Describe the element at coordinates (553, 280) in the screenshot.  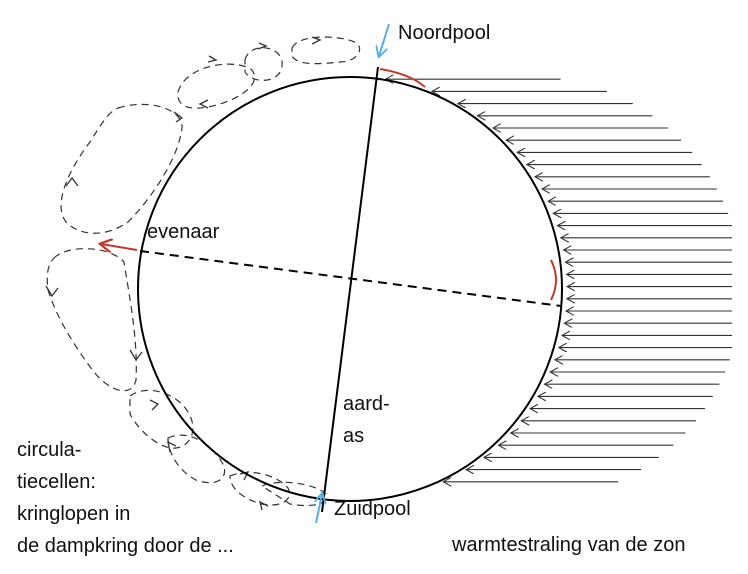
I see `red-arc-equator` at that location.